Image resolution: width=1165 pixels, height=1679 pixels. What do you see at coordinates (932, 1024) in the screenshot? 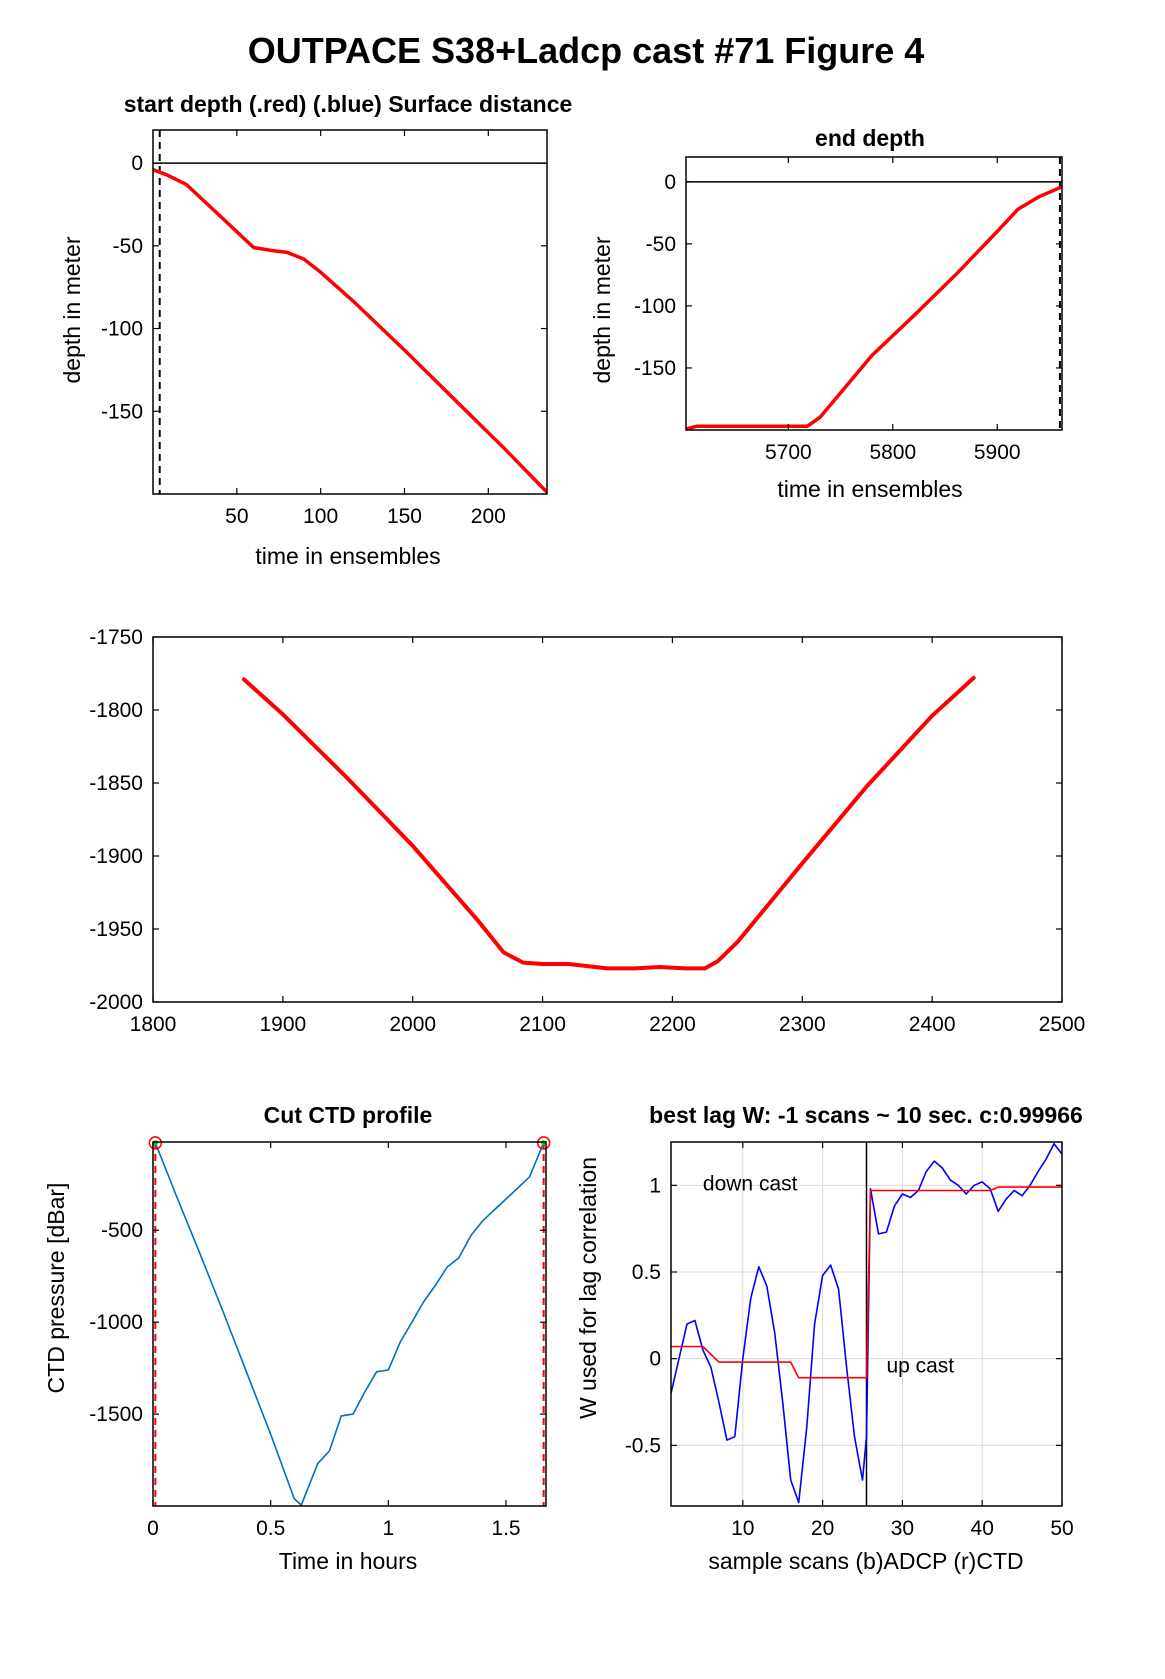
I see `x-tick-label: 2400` at bounding box center [932, 1024].